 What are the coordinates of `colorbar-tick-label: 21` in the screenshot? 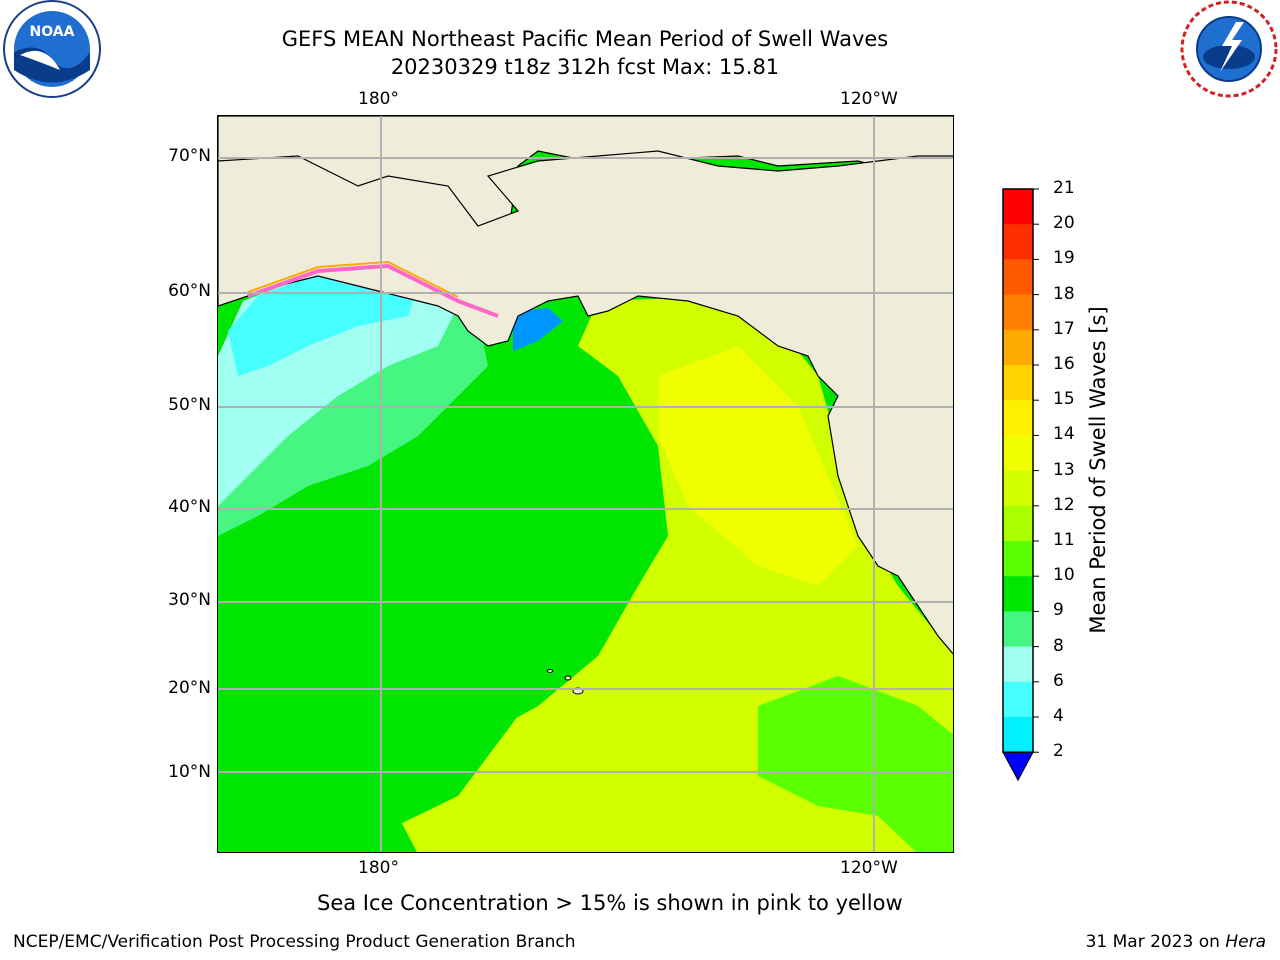 It's located at (1064, 188).